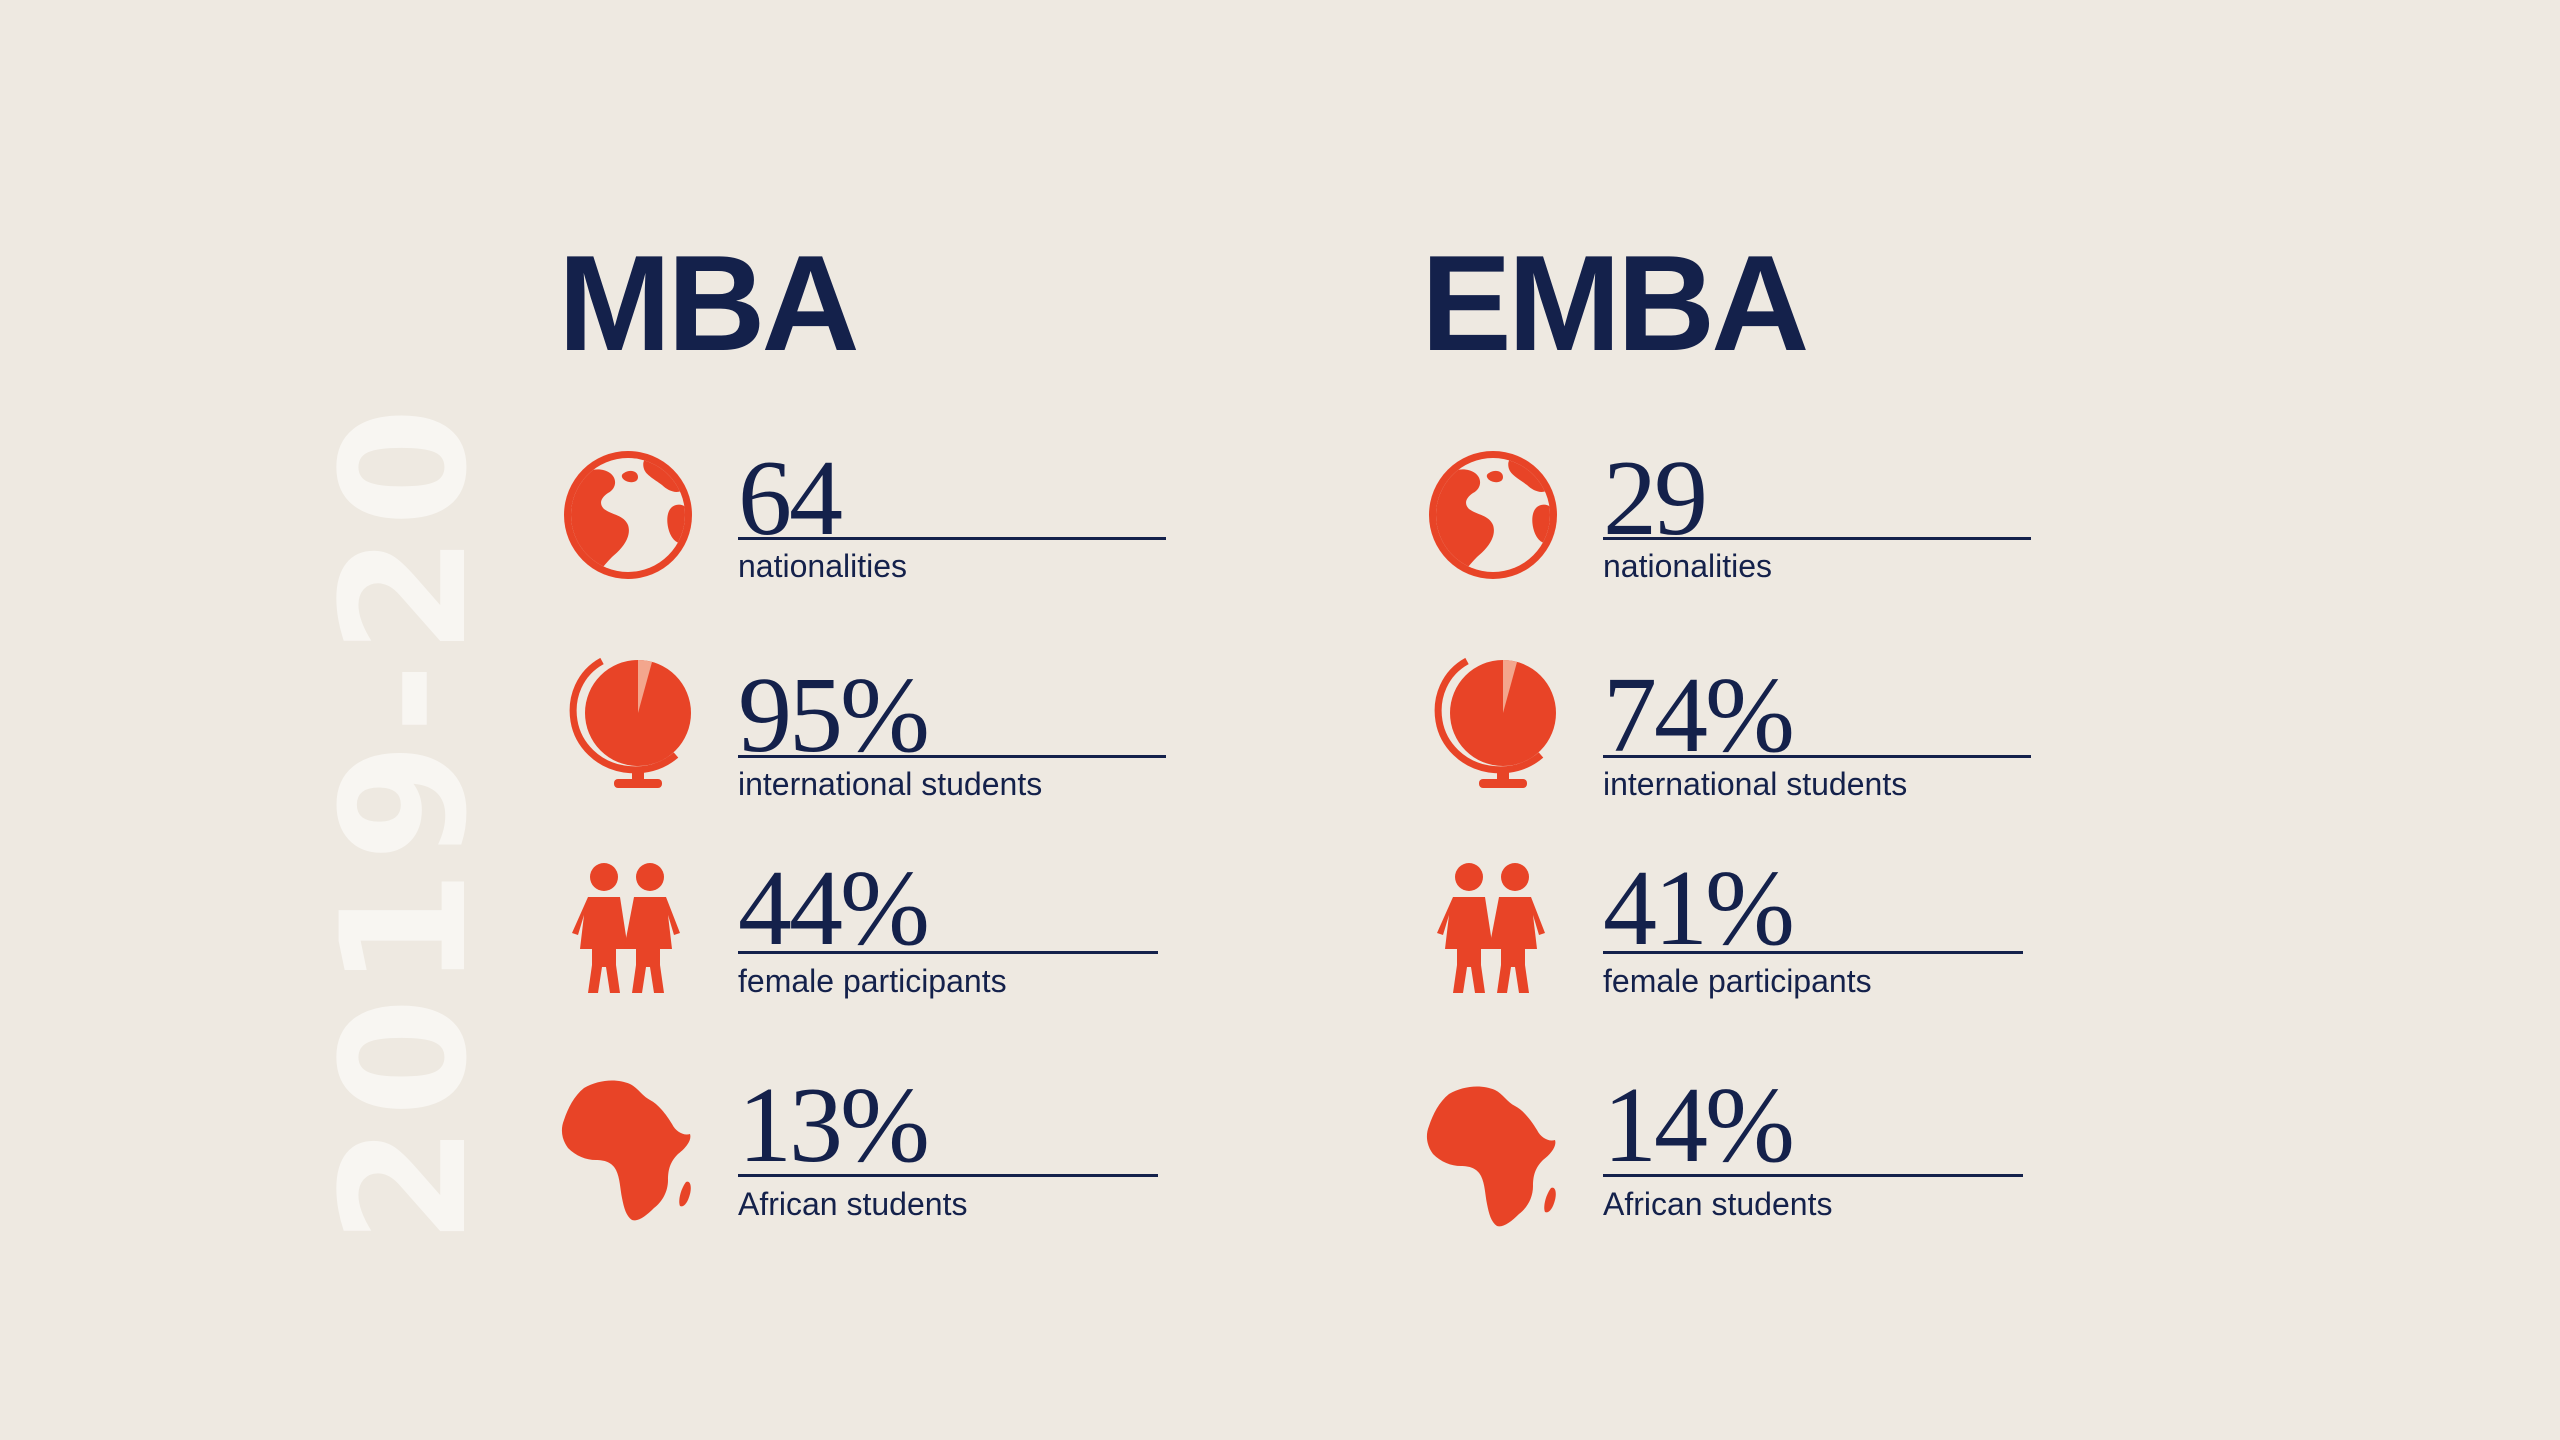  I want to click on stat-value: 41%, so click(1699, 908).